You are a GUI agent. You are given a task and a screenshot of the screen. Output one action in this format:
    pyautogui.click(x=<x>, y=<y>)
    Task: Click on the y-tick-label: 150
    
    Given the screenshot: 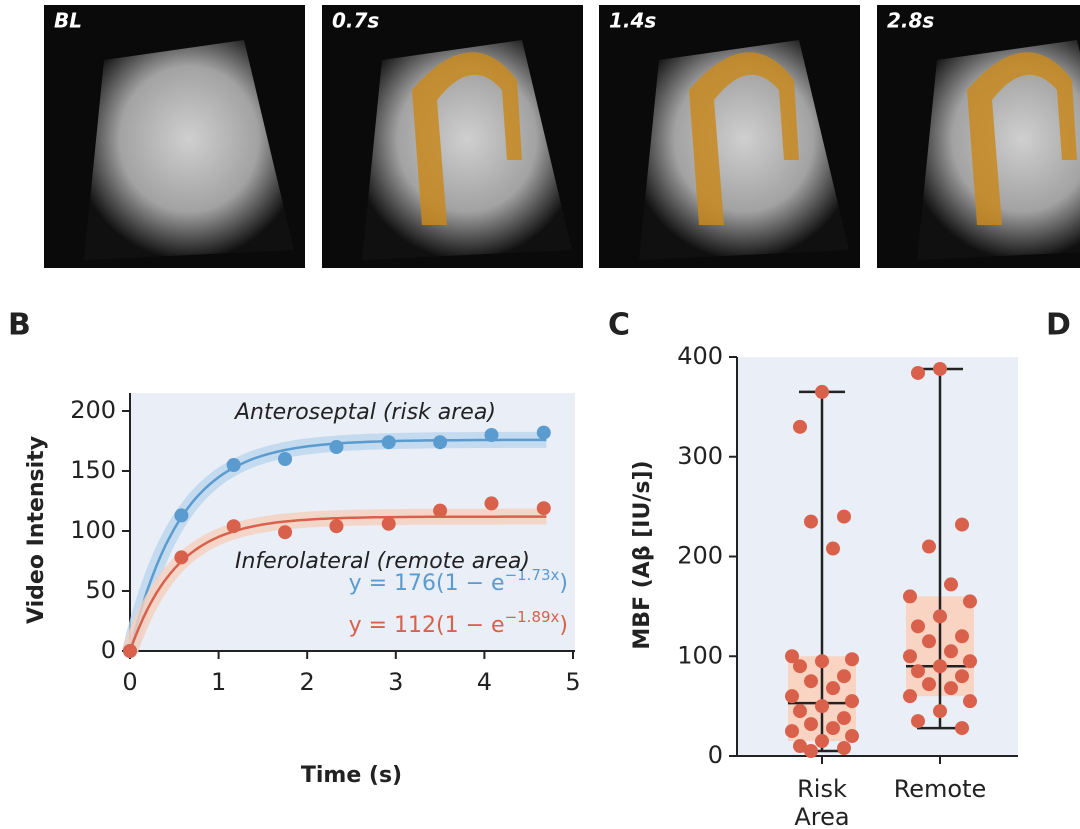 What is the action you would take?
    pyautogui.click(x=93, y=470)
    